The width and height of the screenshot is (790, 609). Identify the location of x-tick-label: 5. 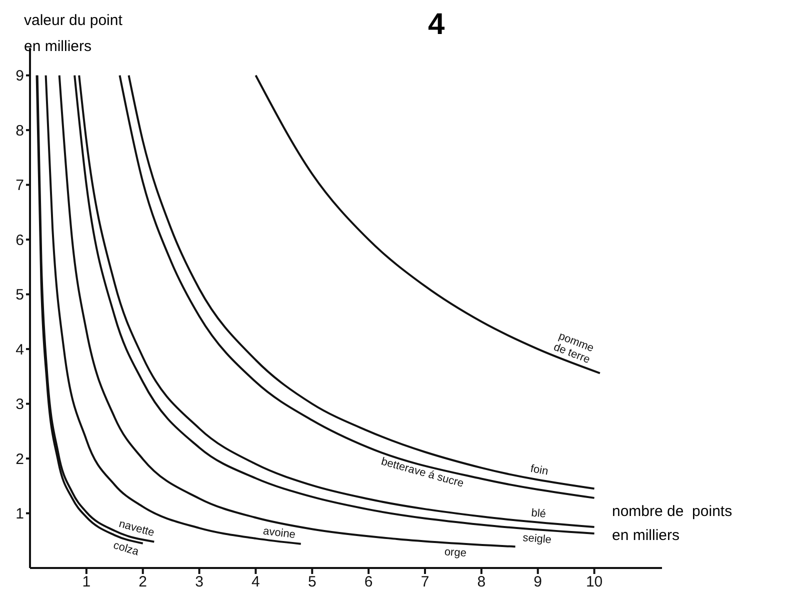
(312, 582).